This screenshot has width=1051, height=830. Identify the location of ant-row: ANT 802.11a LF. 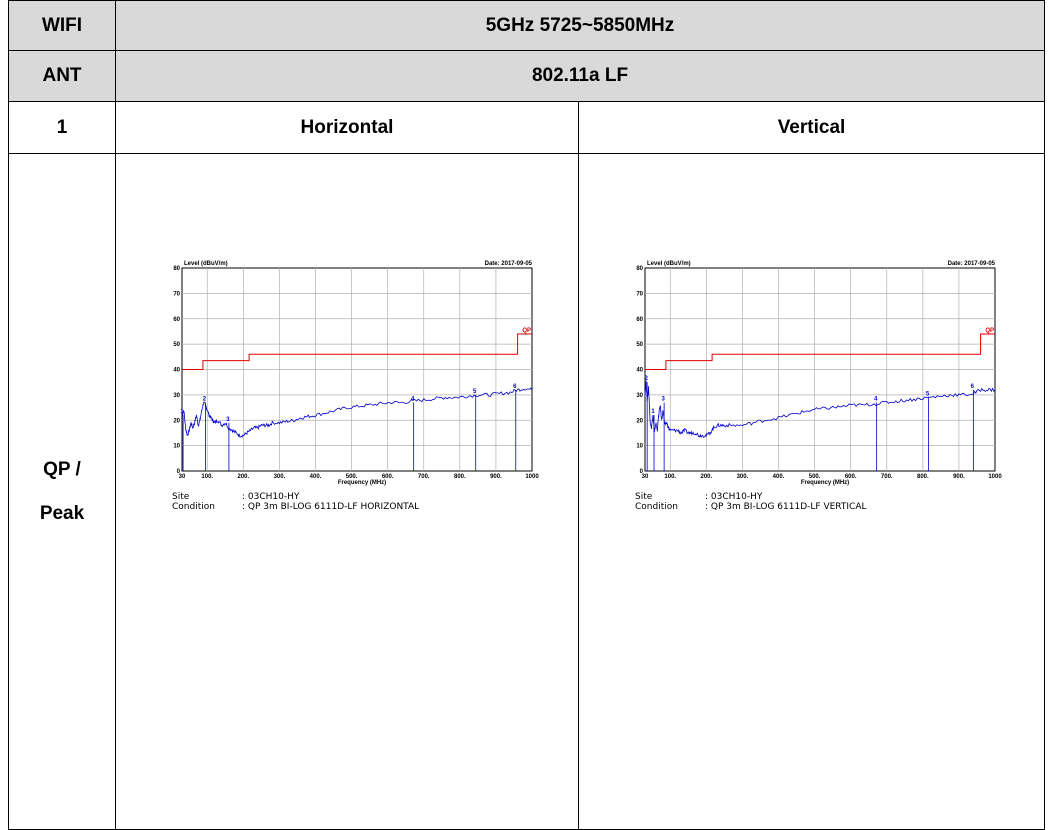
(526, 76).